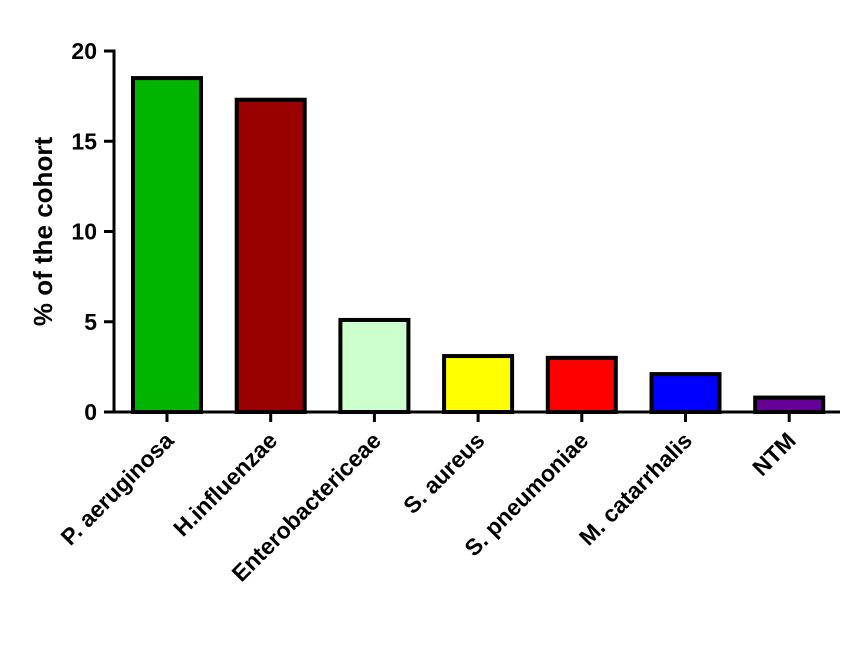  What do you see at coordinates (478, 384) in the screenshot?
I see `bar-s-aureus` at bounding box center [478, 384].